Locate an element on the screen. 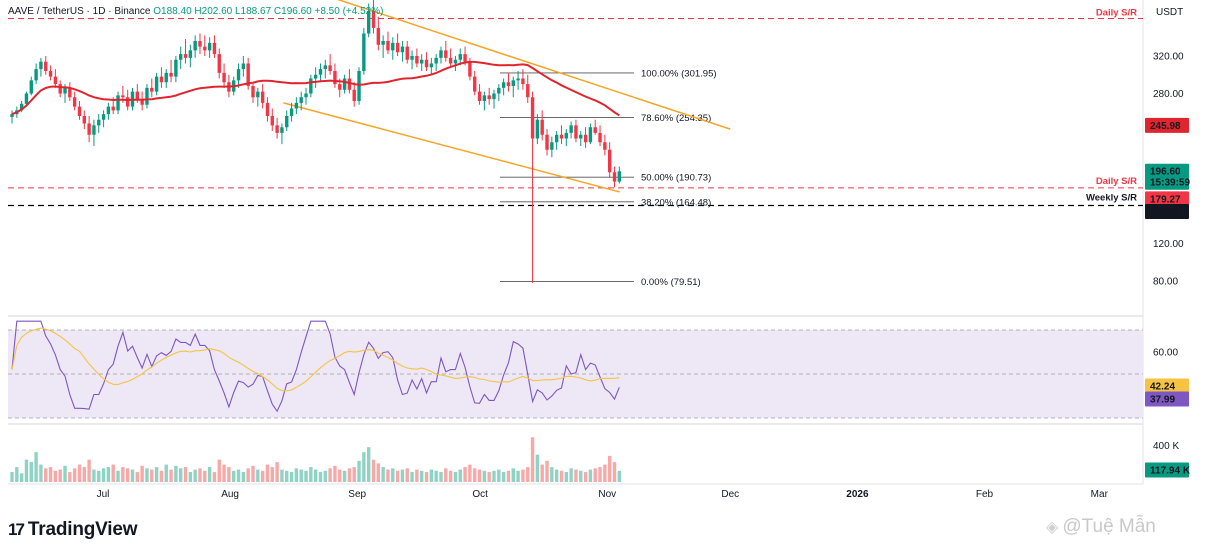 This screenshot has height=552, width=1205. rsi-ma-series-line is located at coordinates (315, 359).